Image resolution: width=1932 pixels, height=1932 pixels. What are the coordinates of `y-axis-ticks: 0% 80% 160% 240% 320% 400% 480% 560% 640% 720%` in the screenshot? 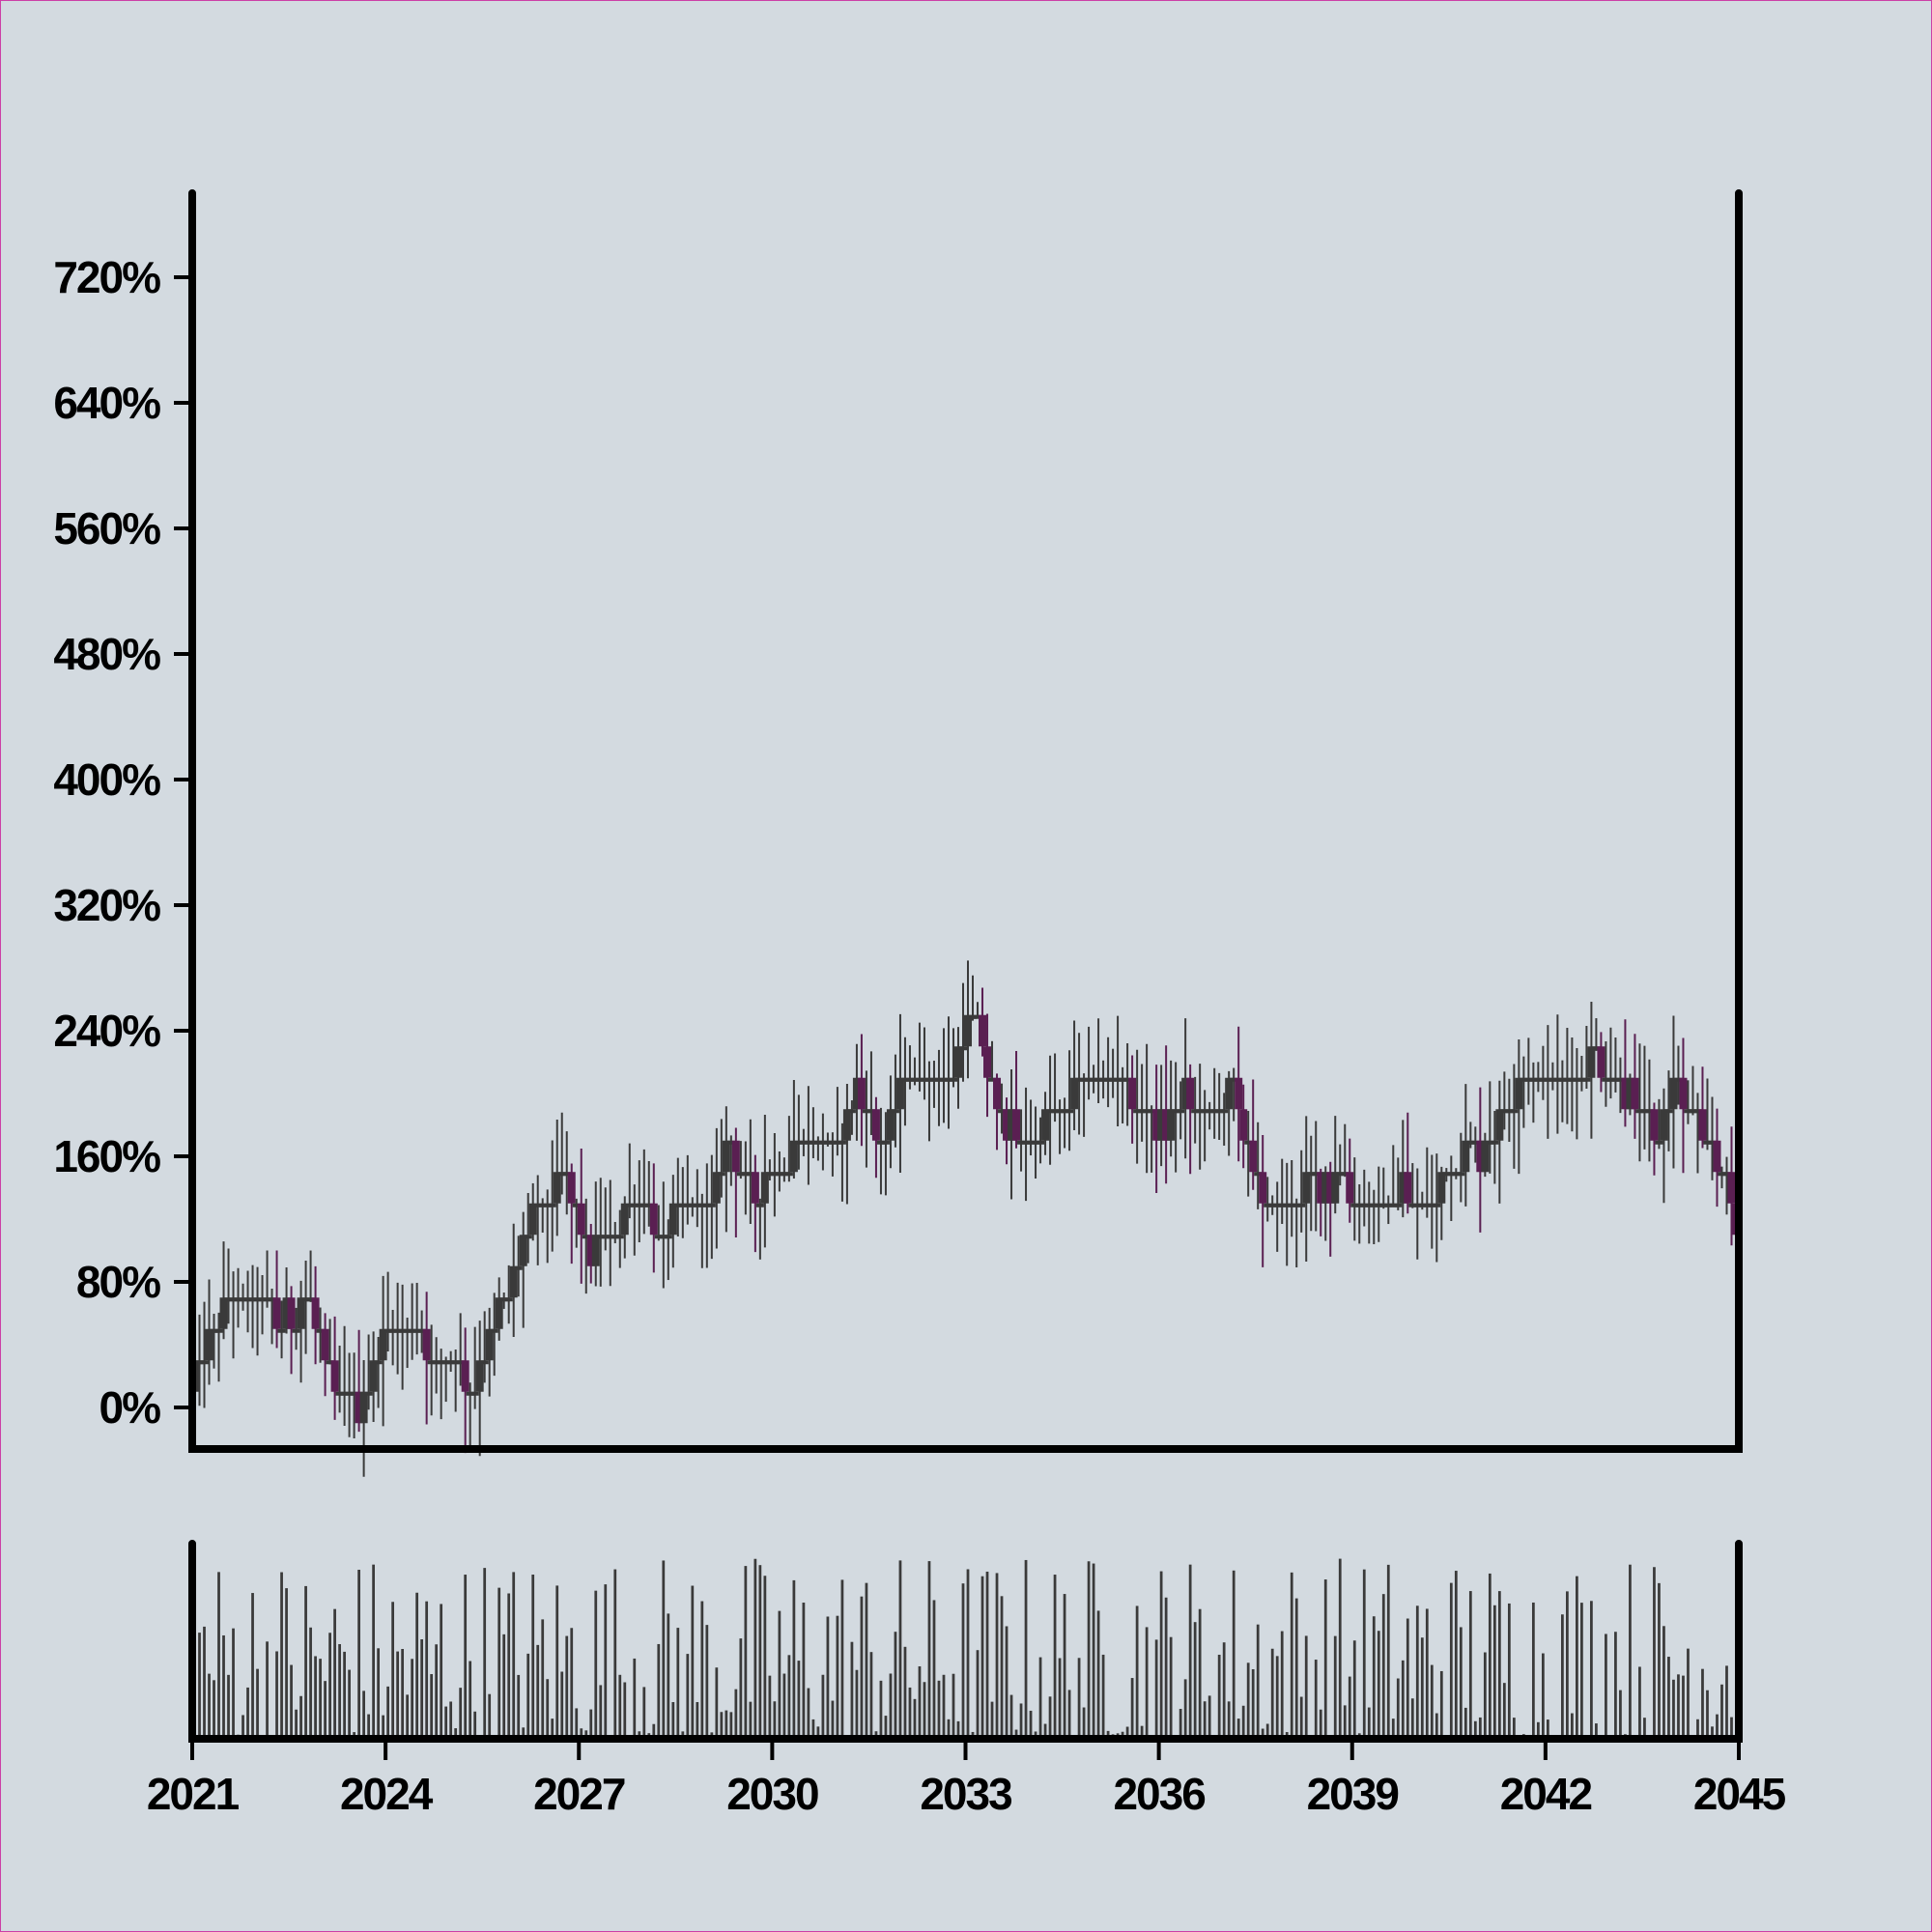 It's located at (122, 842).